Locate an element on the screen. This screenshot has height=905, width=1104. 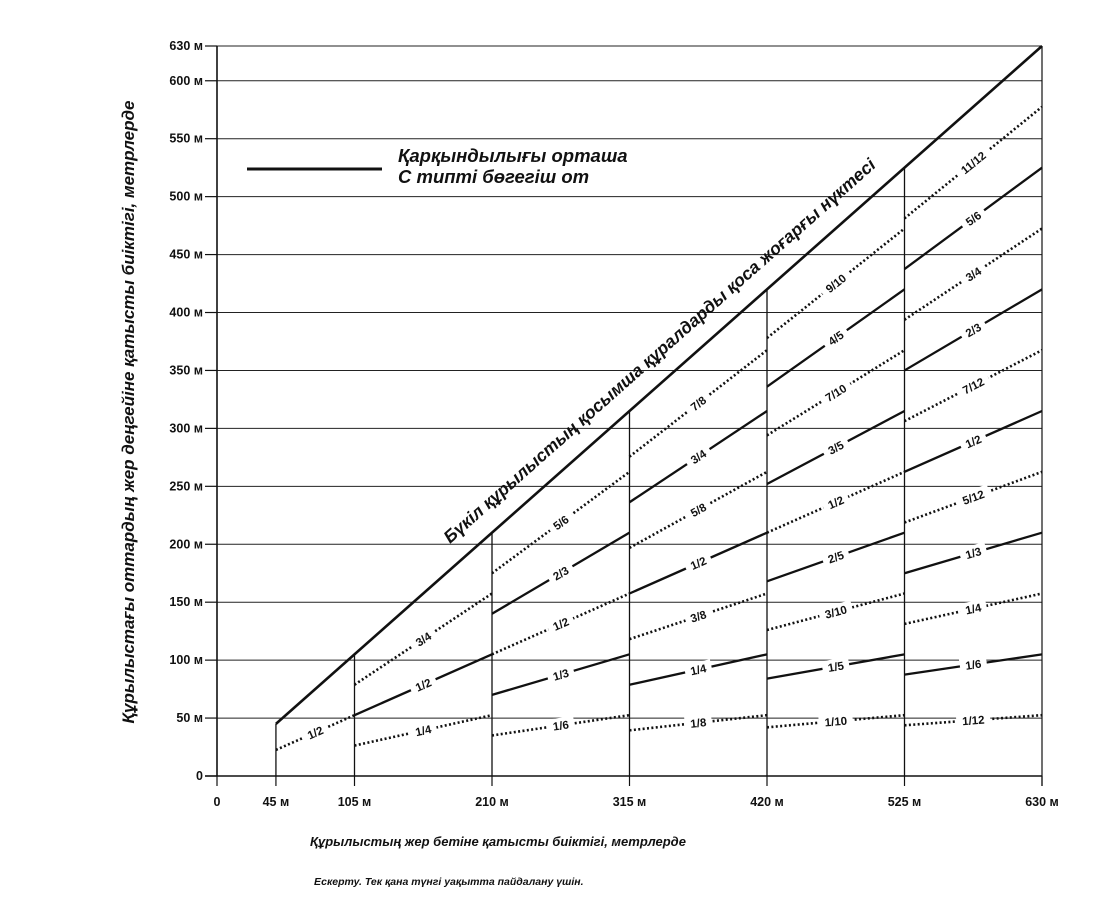
series-label-1-4: 1/4 is located at coordinates (423, 731).